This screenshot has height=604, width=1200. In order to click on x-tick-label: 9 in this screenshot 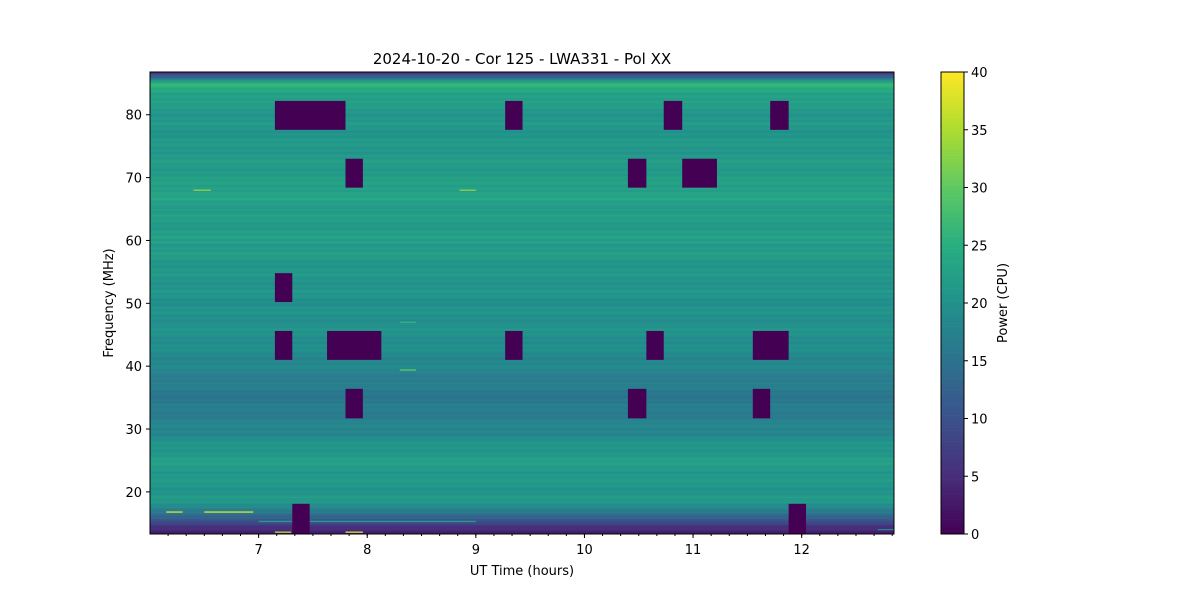, I will do `click(476, 550)`.